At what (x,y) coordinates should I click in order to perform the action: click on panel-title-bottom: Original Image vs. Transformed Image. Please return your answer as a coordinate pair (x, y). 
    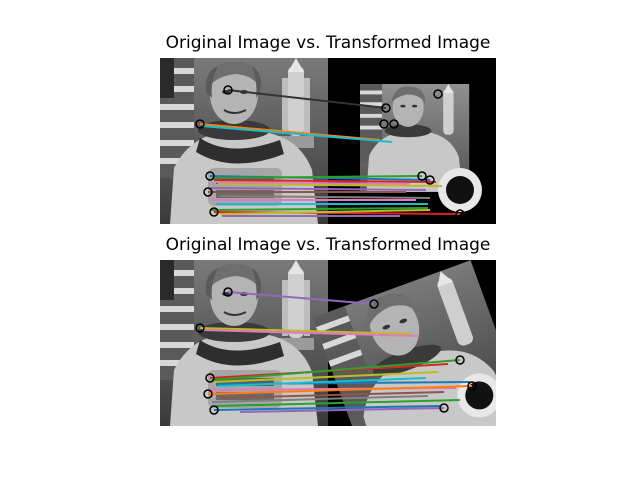
    Looking at the image, I should click on (328, 245).